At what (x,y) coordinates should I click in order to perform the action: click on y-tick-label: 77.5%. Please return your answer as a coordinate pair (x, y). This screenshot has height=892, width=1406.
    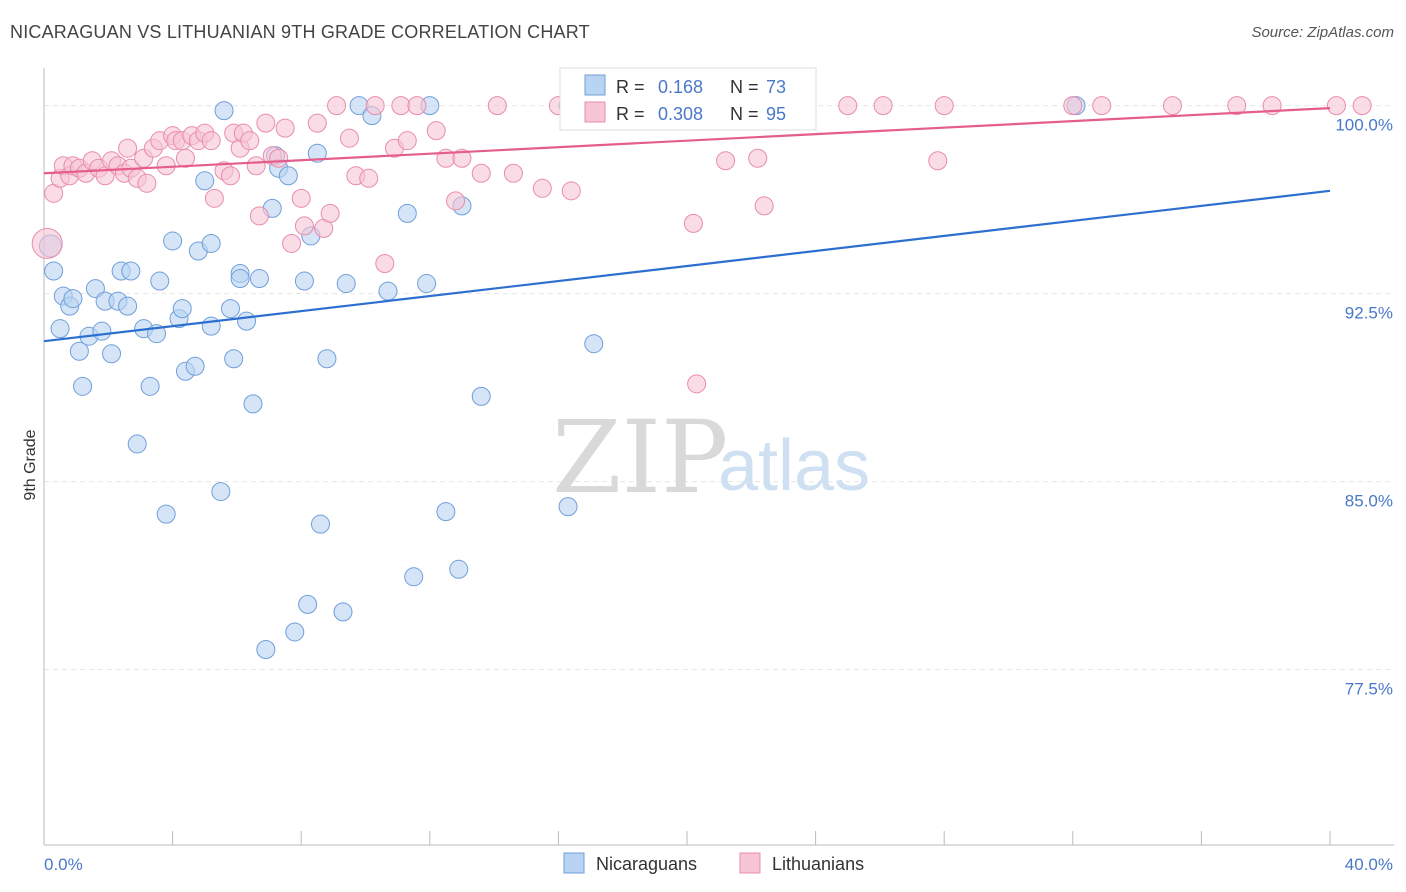
    Looking at the image, I should click on (1369, 689).